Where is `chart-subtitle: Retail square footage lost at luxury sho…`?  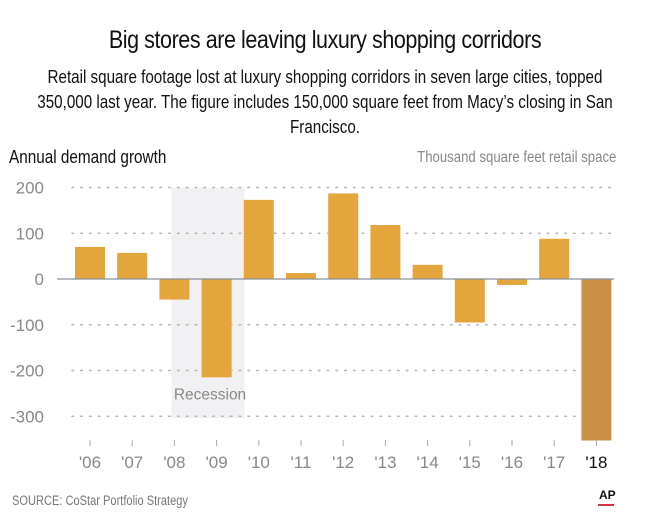
chart-subtitle: Retail square footage lost at luxury sho… is located at coordinates (325, 101).